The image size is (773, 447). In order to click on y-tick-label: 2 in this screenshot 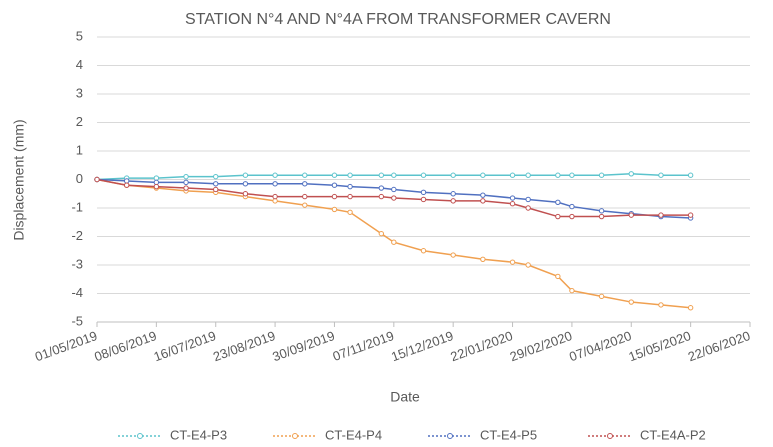, I will do `click(79, 121)`.